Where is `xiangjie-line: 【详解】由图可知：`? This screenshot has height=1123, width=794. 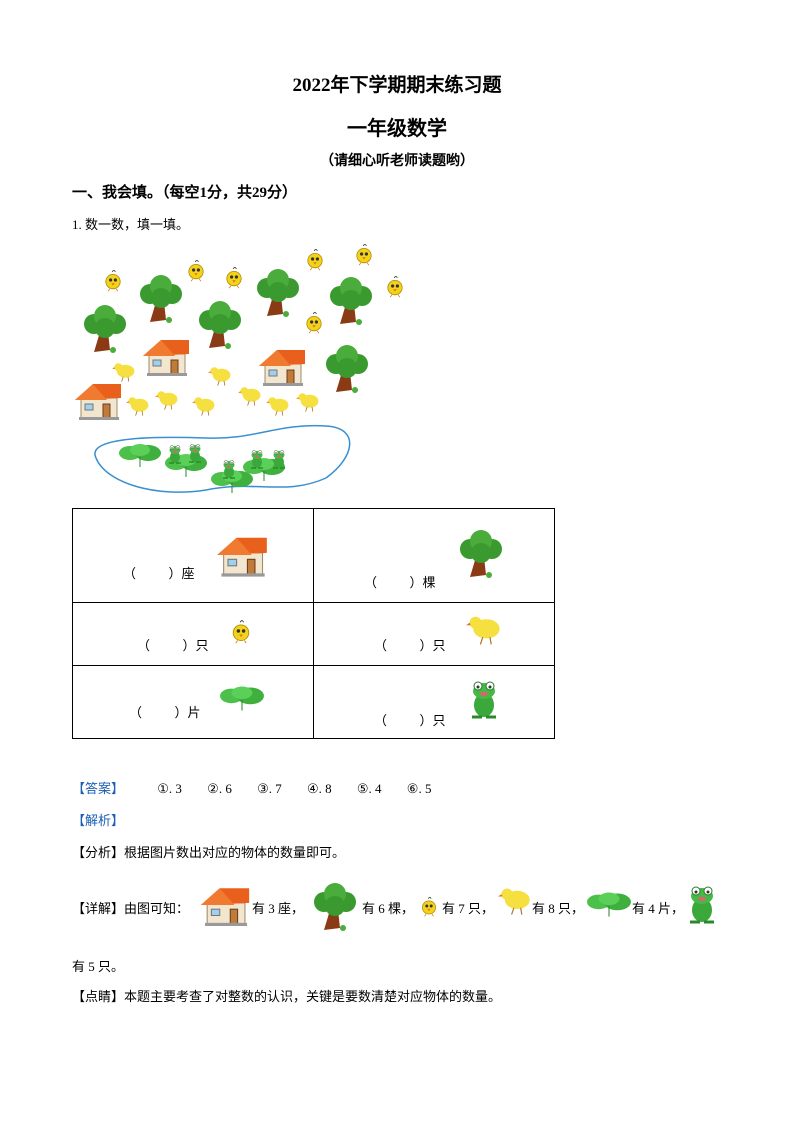 xiangjie-line: 【详解】由图可知： is located at coordinates (130, 907).